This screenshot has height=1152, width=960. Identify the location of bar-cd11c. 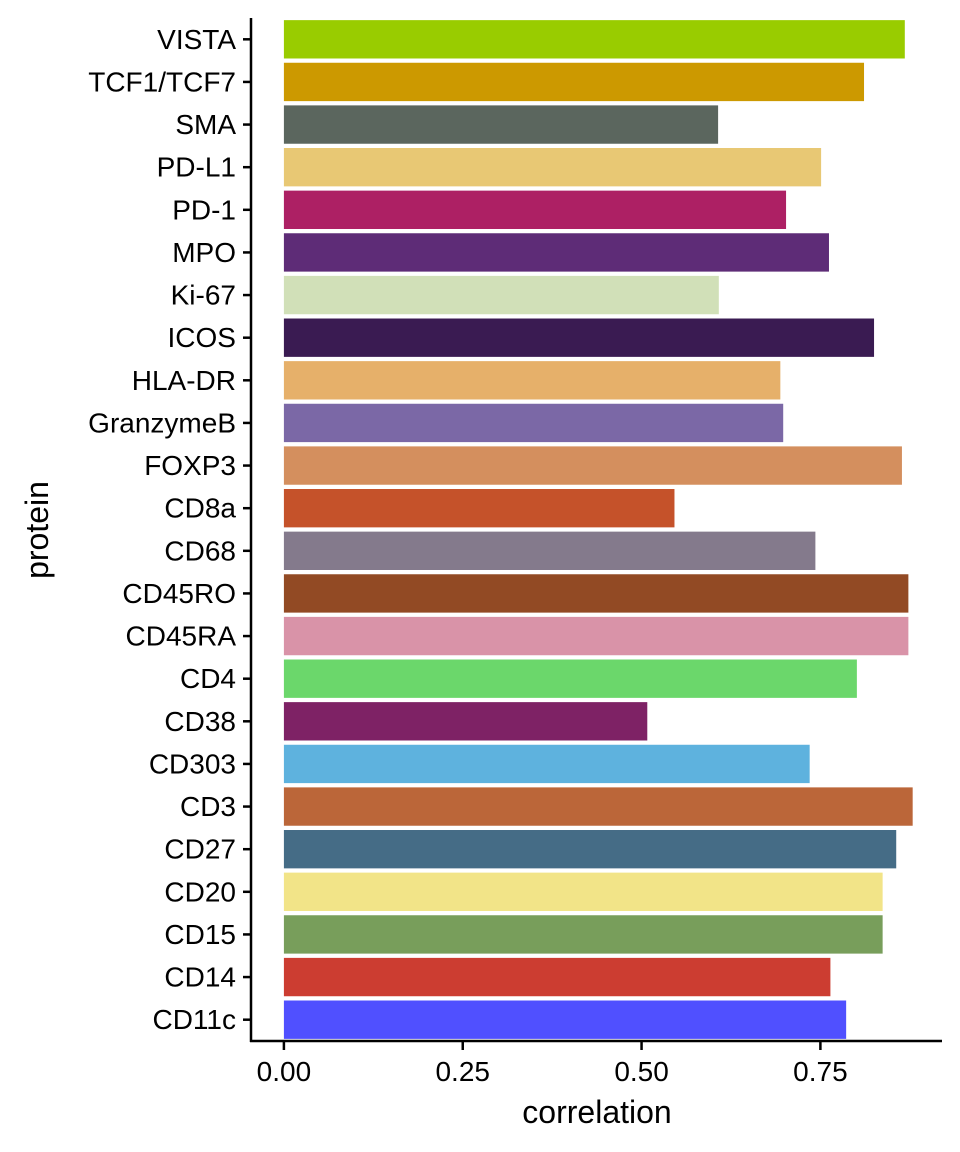
(565, 1019).